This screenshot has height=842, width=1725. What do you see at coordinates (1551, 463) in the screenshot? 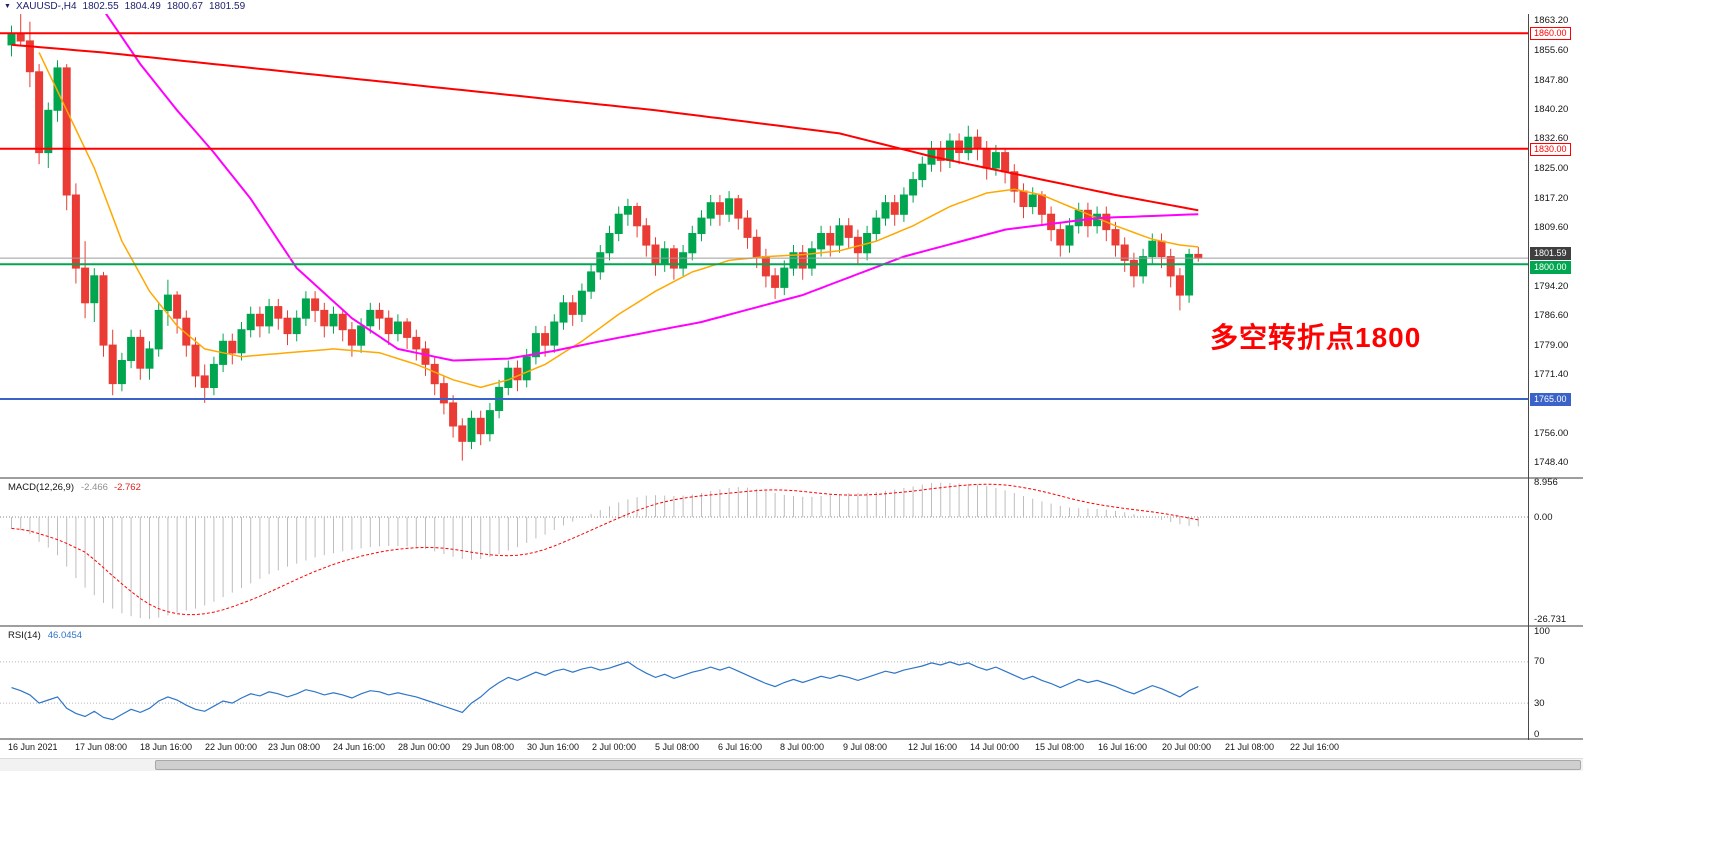
I see `price-tick-label: 1748.40` at bounding box center [1551, 463].